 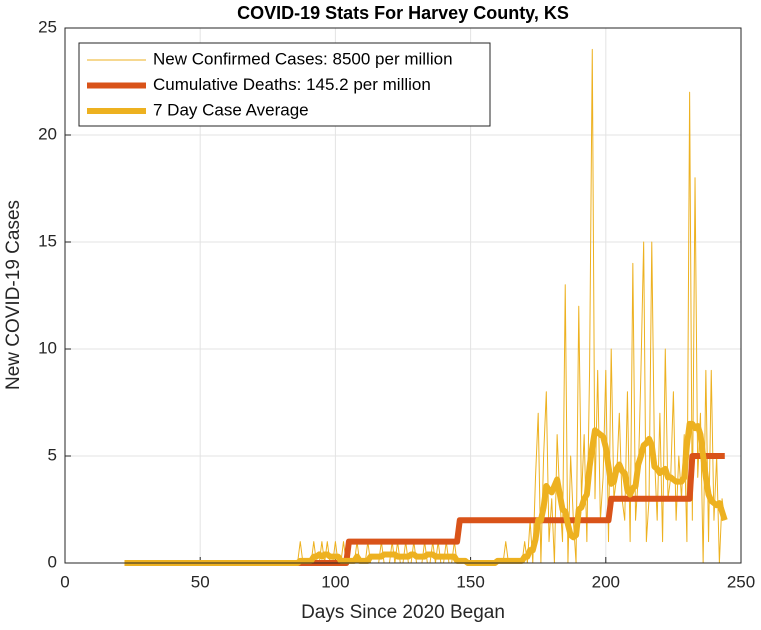 I want to click on y-tick-label: 0, so click(x=52, y=561).